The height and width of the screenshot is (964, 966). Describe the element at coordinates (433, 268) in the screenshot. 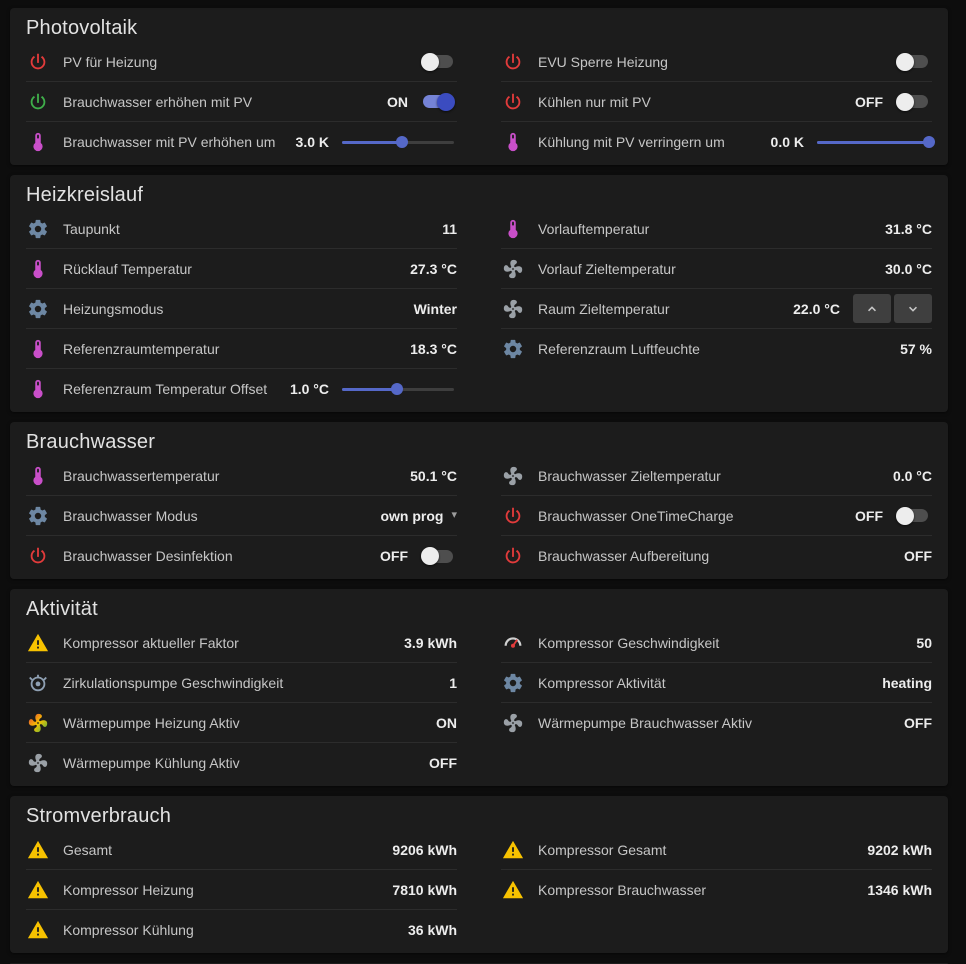

I see `entity-value: 27.3 °C` at that location.